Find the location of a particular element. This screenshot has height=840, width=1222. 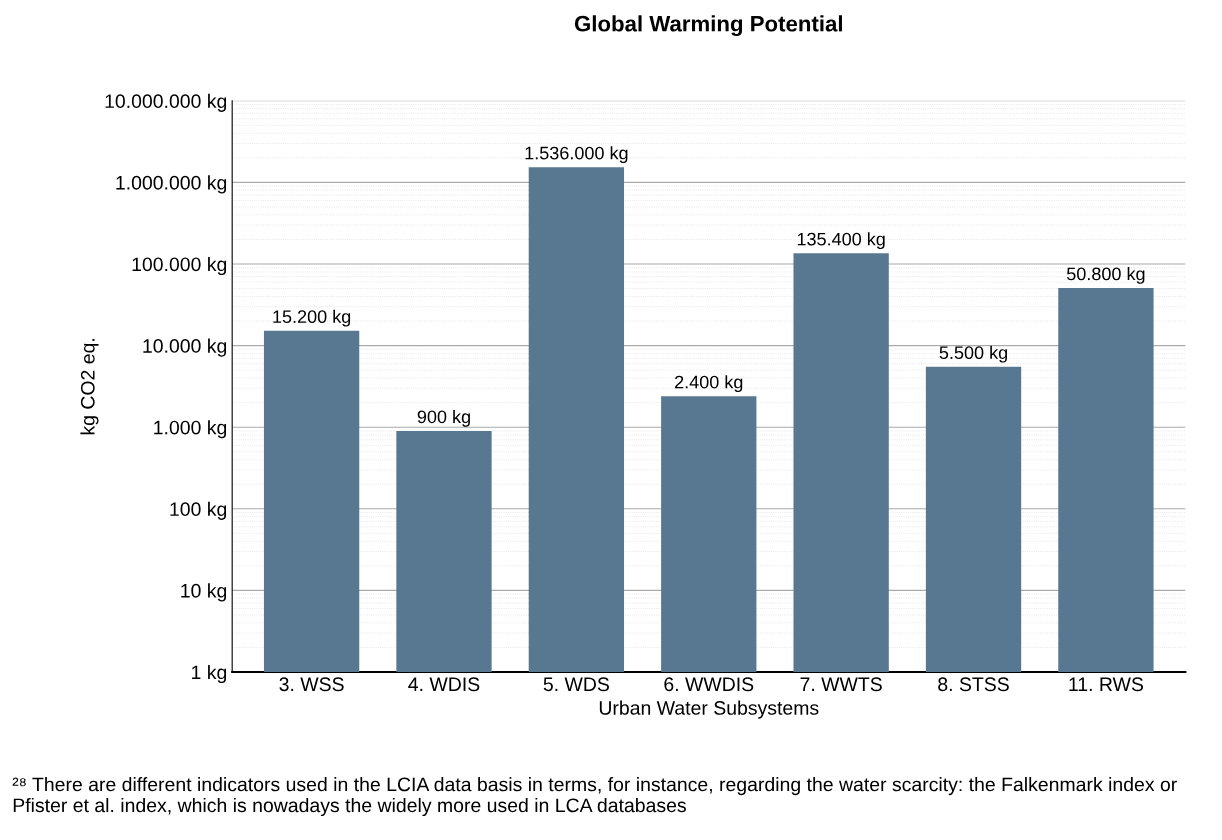

x-tick-label: 8. STSS is located at coordinates (973, 684).